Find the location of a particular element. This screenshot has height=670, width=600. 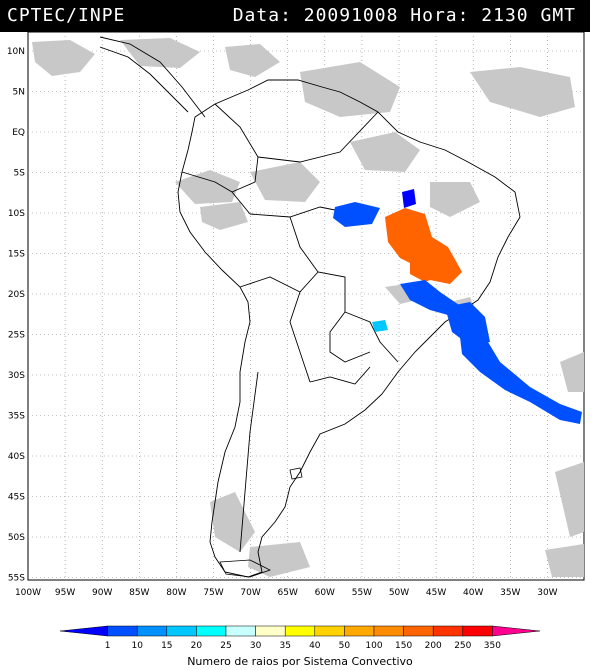

datetime-label: Data: 20091008 Hora: 2130 GMT is located at coordinates (404, 15).